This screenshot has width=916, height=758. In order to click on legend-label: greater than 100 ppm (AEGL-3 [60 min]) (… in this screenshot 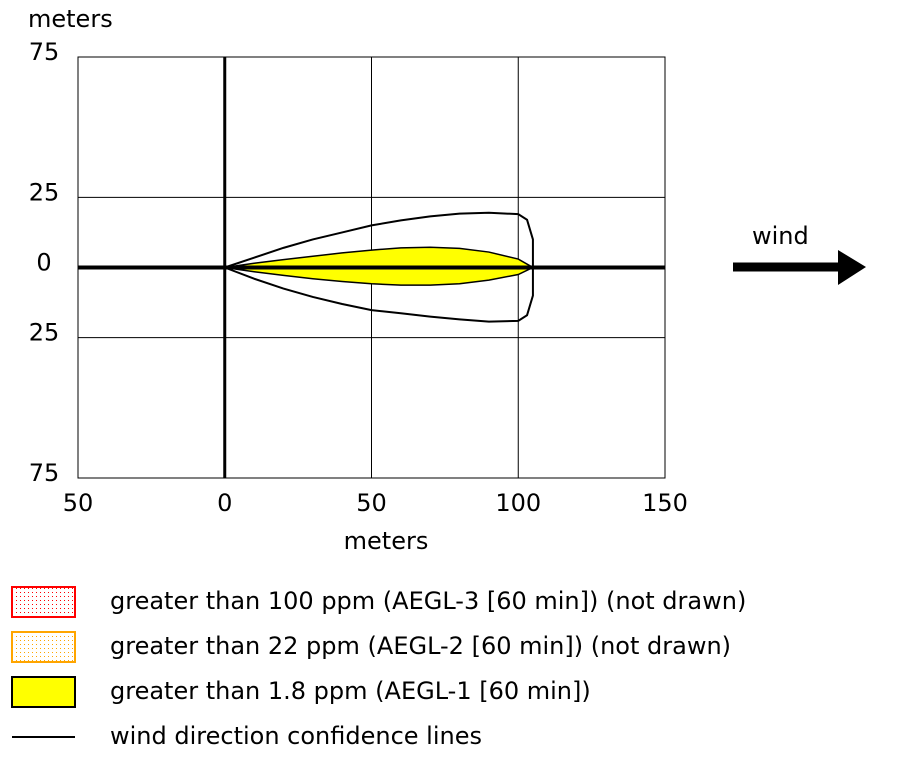, I will do `click(428, 601)`.